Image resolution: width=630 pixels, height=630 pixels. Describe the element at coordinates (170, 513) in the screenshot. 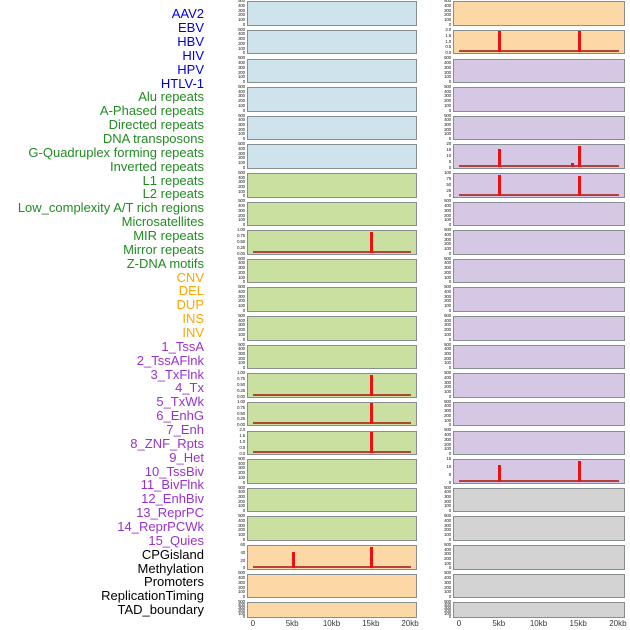

I see `track-label: 13_ReprPC` at that location.